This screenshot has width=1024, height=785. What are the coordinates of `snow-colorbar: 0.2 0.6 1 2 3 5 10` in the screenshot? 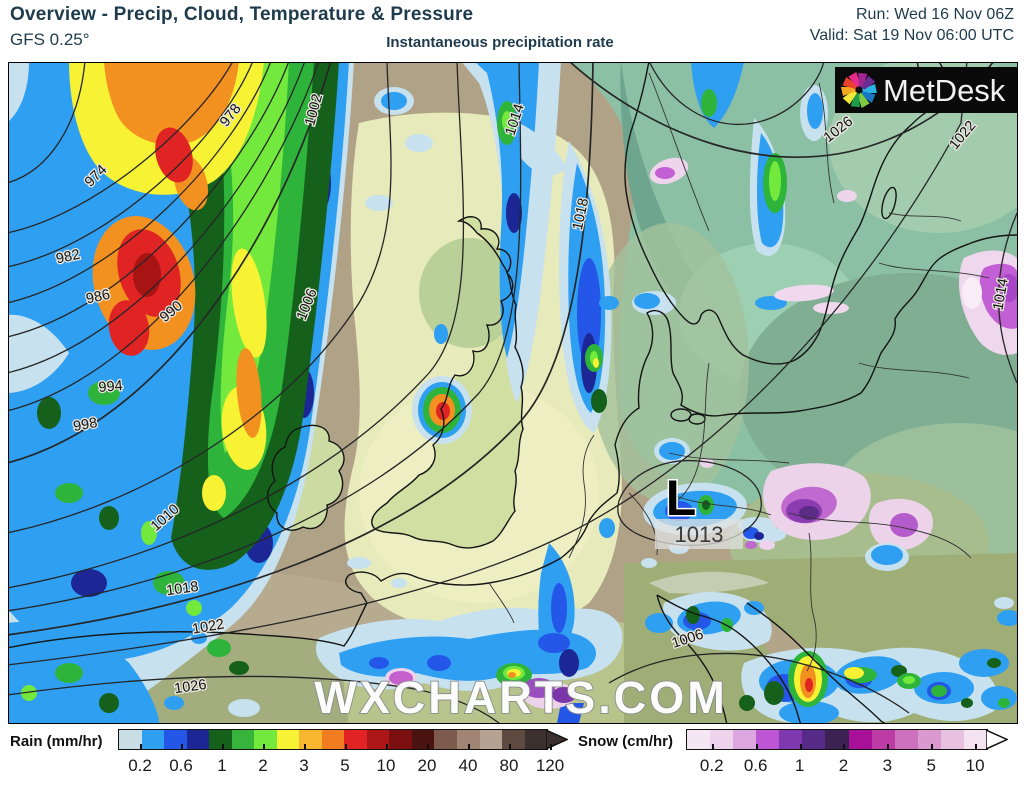 It's located at (847, 756).